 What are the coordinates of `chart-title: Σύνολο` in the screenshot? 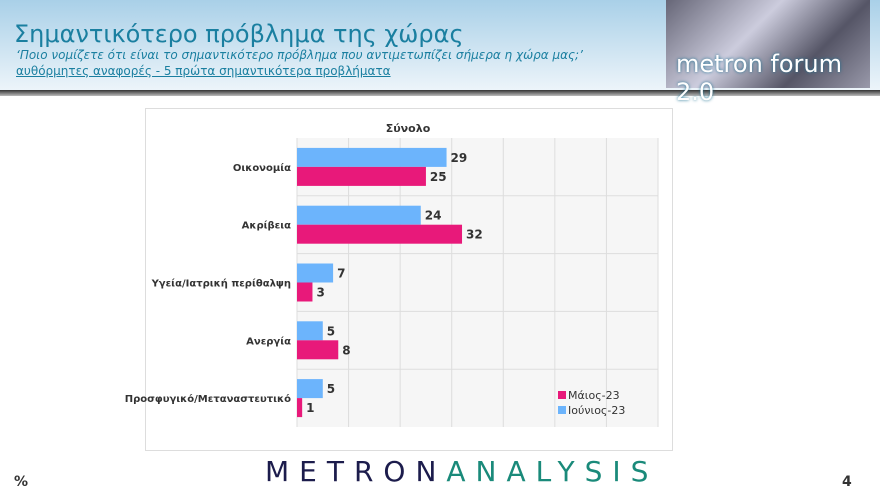 It's located at (408, 128).